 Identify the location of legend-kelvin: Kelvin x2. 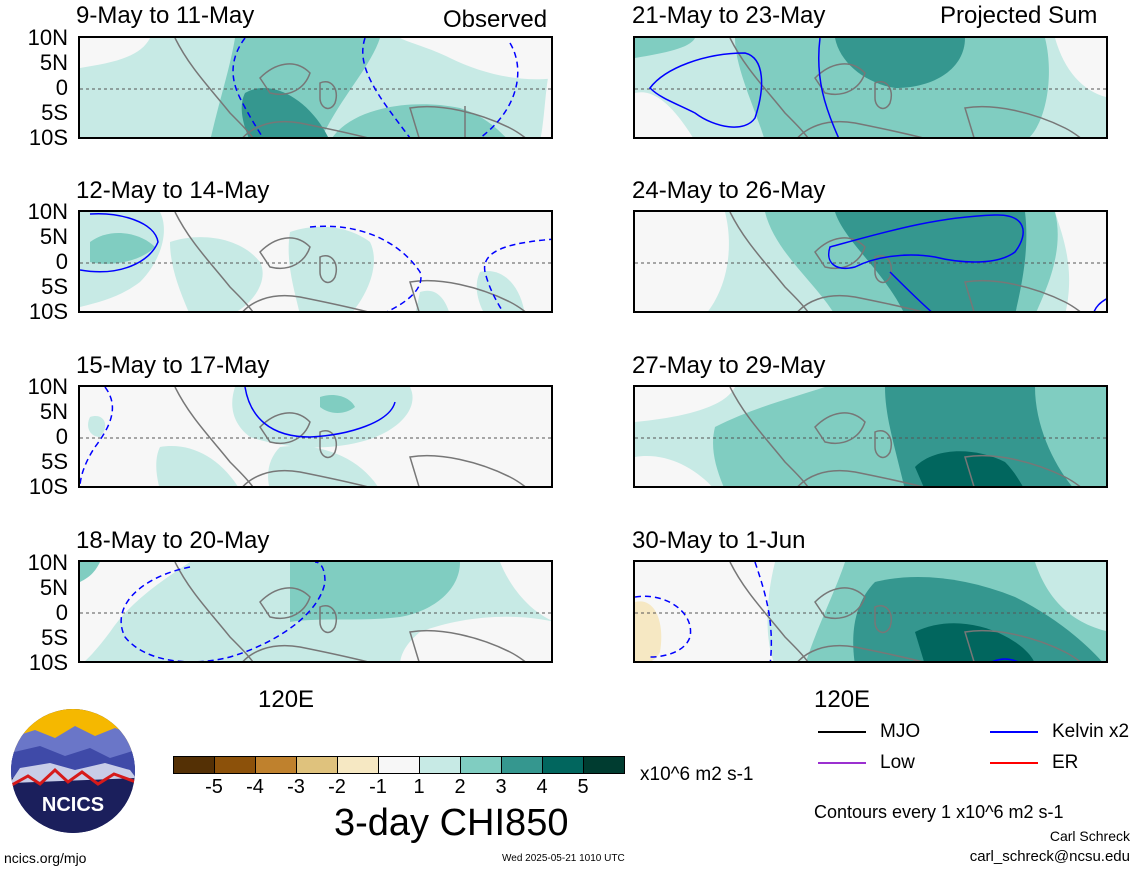
(1059, 732).